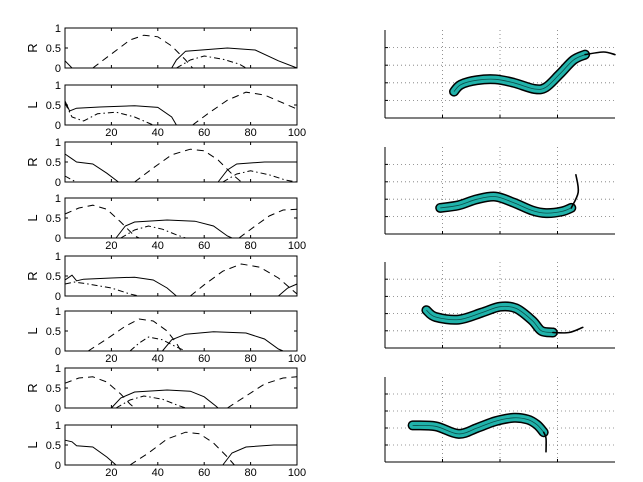 This screenshot has width=643, height=482. I want to click on line-panel-6: 0 0.5 1 20 40 60 80 100 L, so click(165, 335).